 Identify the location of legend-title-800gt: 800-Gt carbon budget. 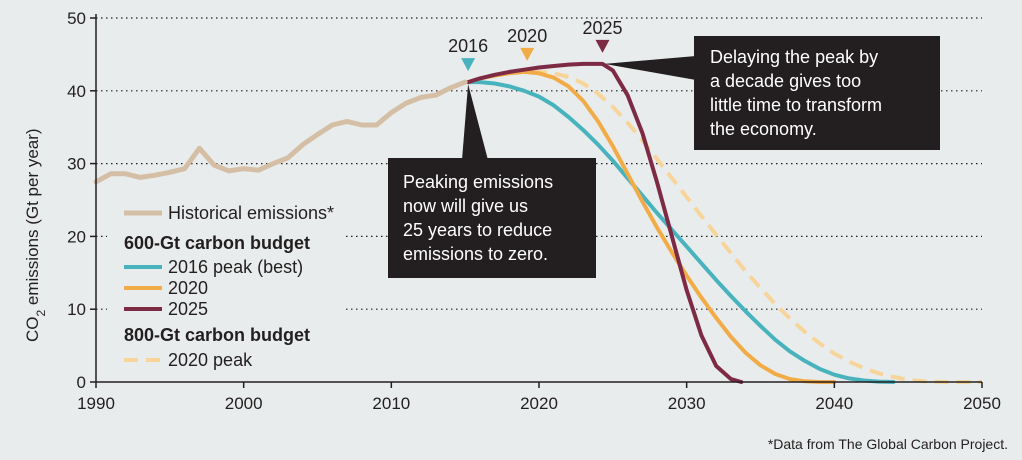
(217, 335).